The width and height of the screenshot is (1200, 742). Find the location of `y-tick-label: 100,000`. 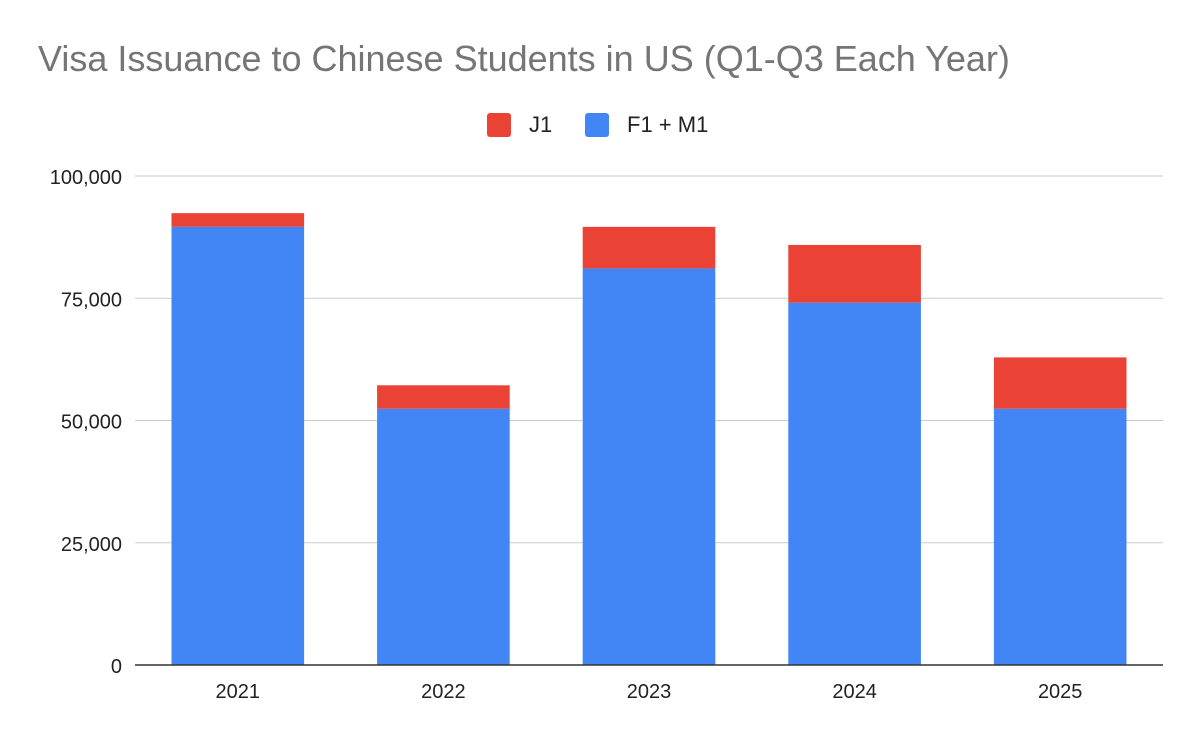

y-tick-label: 100,000 is located at coordinates (86, 178).